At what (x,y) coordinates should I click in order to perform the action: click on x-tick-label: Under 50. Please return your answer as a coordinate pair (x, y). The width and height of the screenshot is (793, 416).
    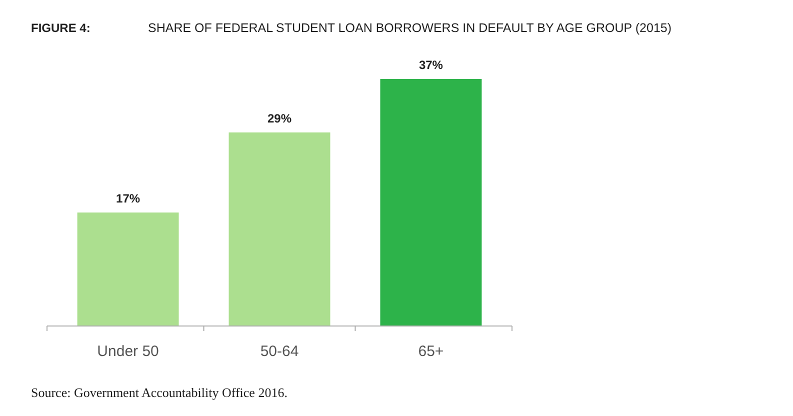
    Looking at the image, I should click on (128, 351).